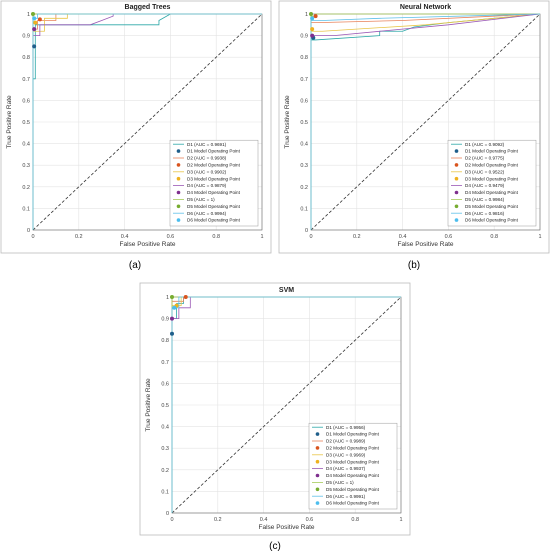 The height and width of the screenshot is (559, 550). I want to click on legend-entry: D6 (AUC = 0.9991), so click(346, 496).